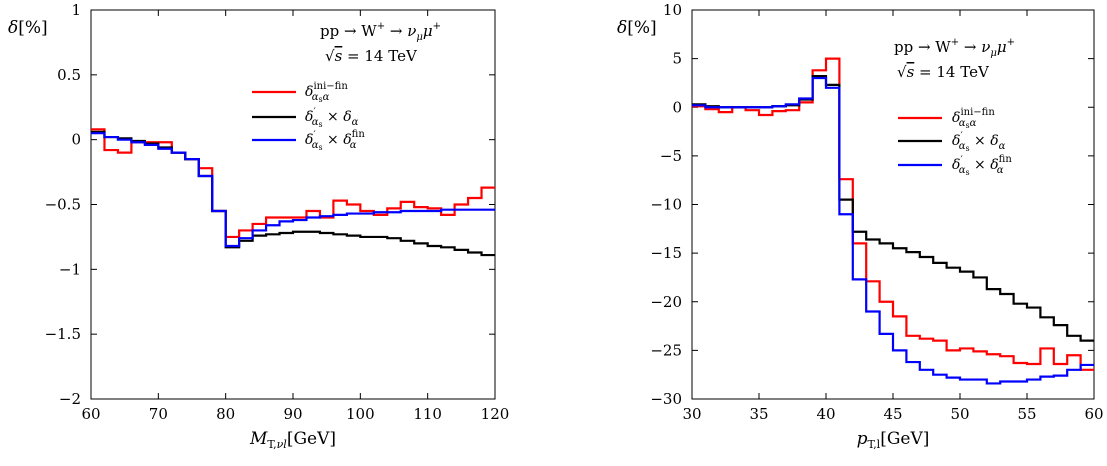 The width and height of the screenshot is (1107, 466). What do you see at coordinates (158, 414) in the screenshot?
I see `x-tick-label: 70` at bounding box center [158, 414].